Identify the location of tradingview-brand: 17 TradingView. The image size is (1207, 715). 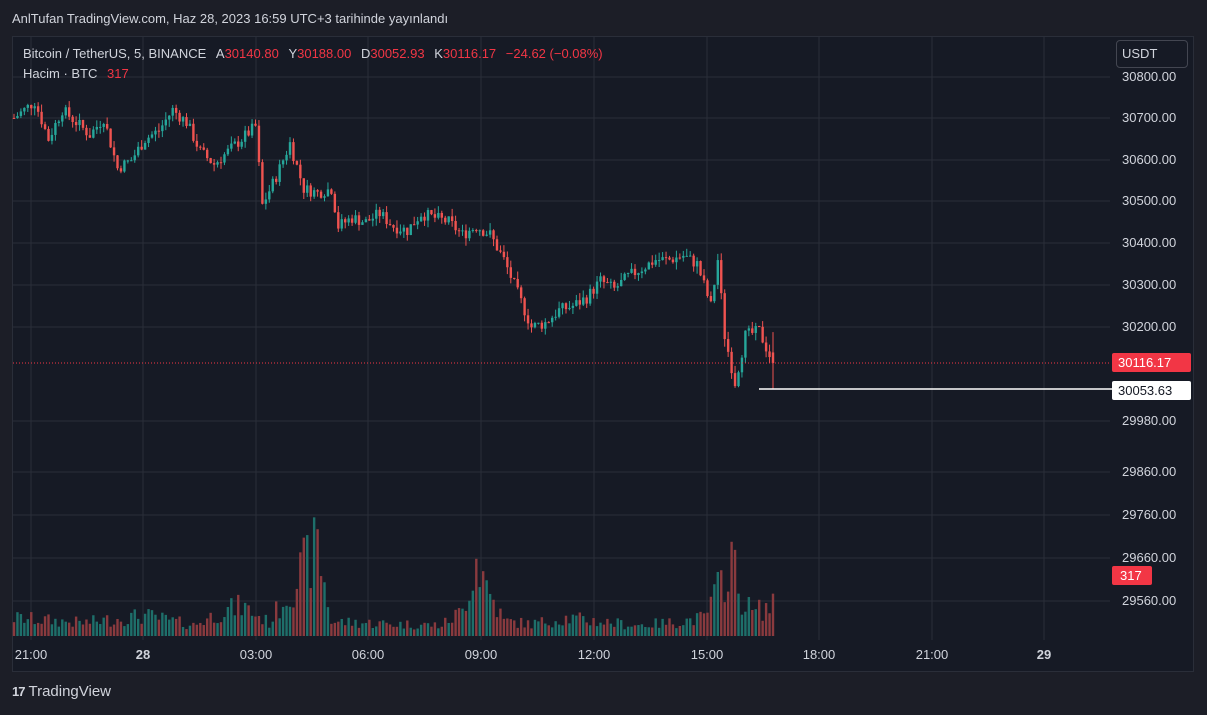
(61, 691).